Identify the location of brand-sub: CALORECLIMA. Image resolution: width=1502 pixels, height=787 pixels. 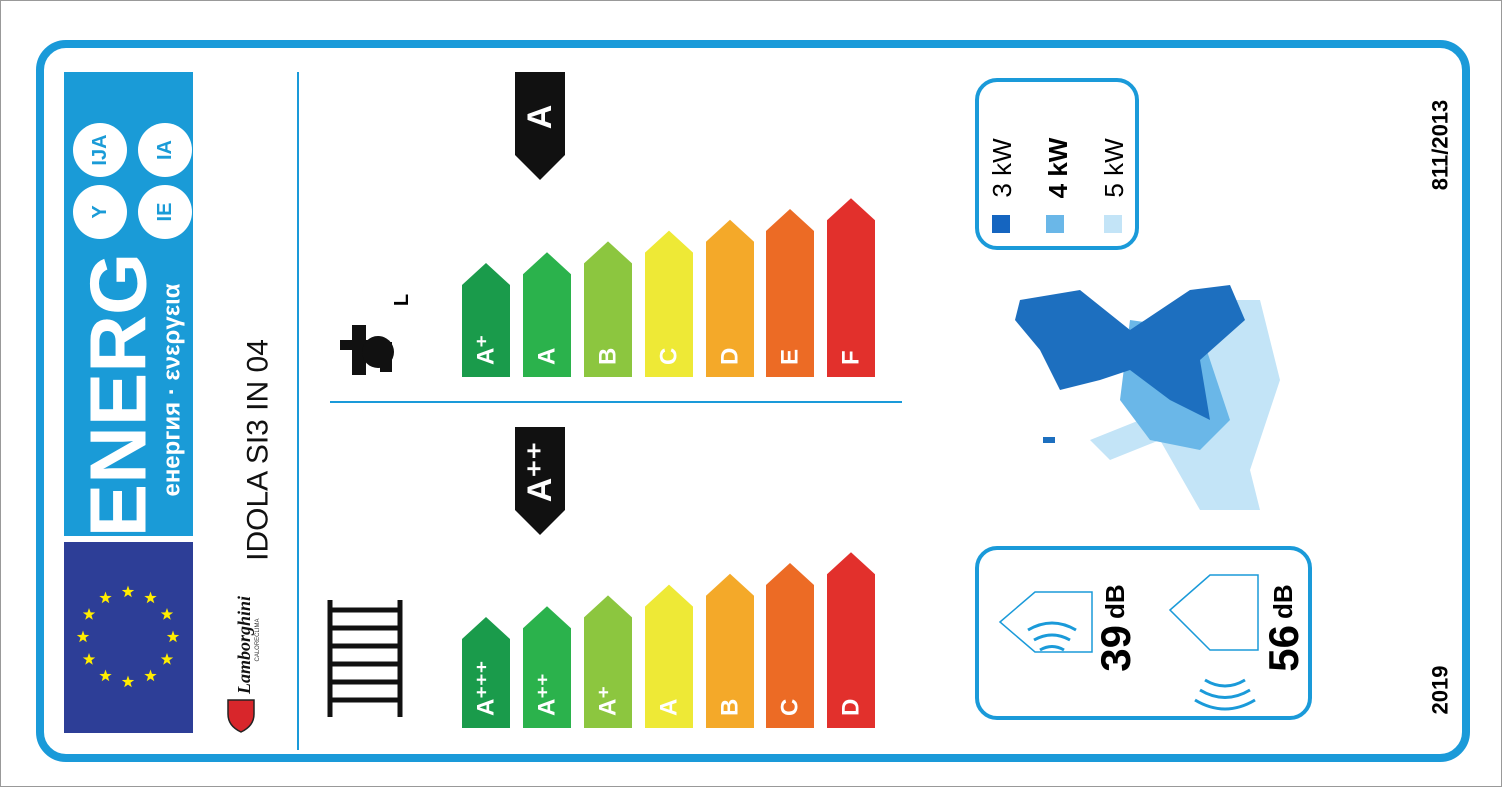
(258, 639).